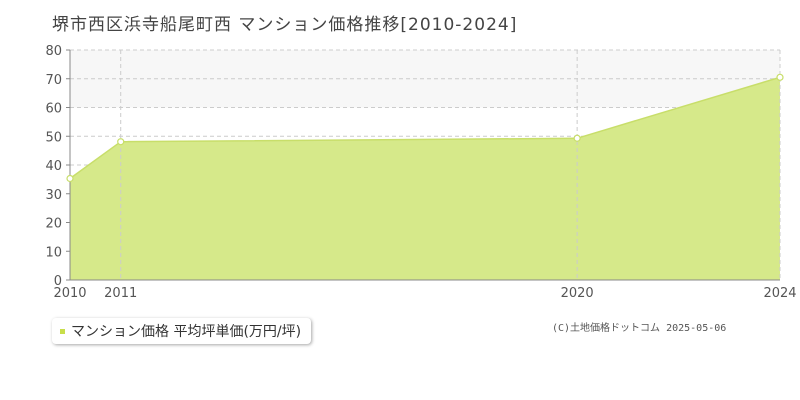 The width and height of the screenshot is (800, 400). What do you see at coordinates (285, 25) in the screenshot?
I see `chart-title: 堺市西区浜寺船尾町西 マンション価格推移[2010-2024]` at bounding box center [285, 25].